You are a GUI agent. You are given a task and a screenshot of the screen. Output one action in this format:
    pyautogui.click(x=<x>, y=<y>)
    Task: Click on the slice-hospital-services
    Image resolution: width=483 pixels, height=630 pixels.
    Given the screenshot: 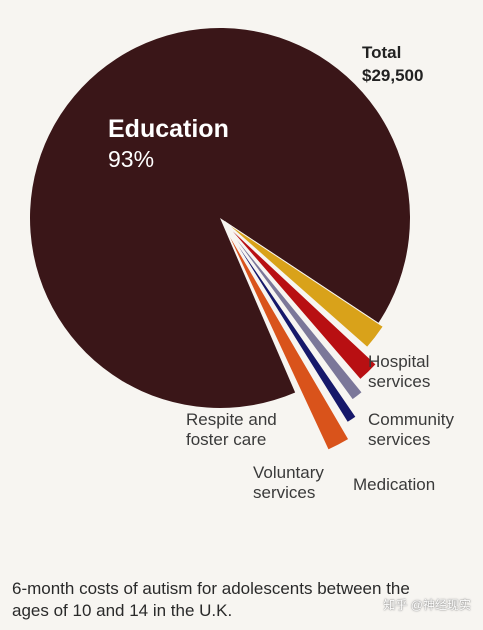 What is the action you would take?
    pyautogui.click(x=304, y=285)
    